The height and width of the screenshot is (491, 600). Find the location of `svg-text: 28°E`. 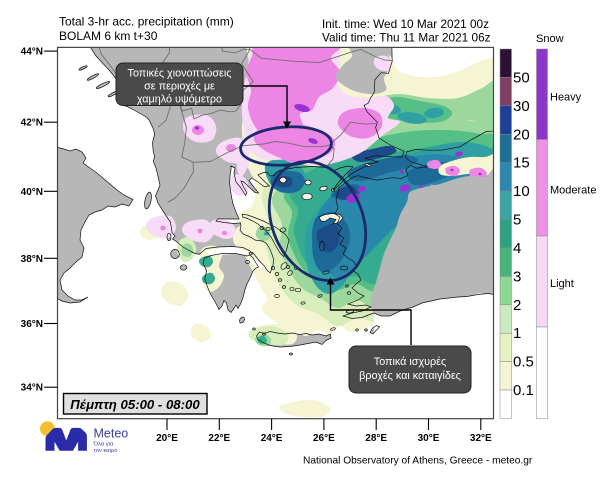

svg-text: 28°E is located at coordinates (376, 438).